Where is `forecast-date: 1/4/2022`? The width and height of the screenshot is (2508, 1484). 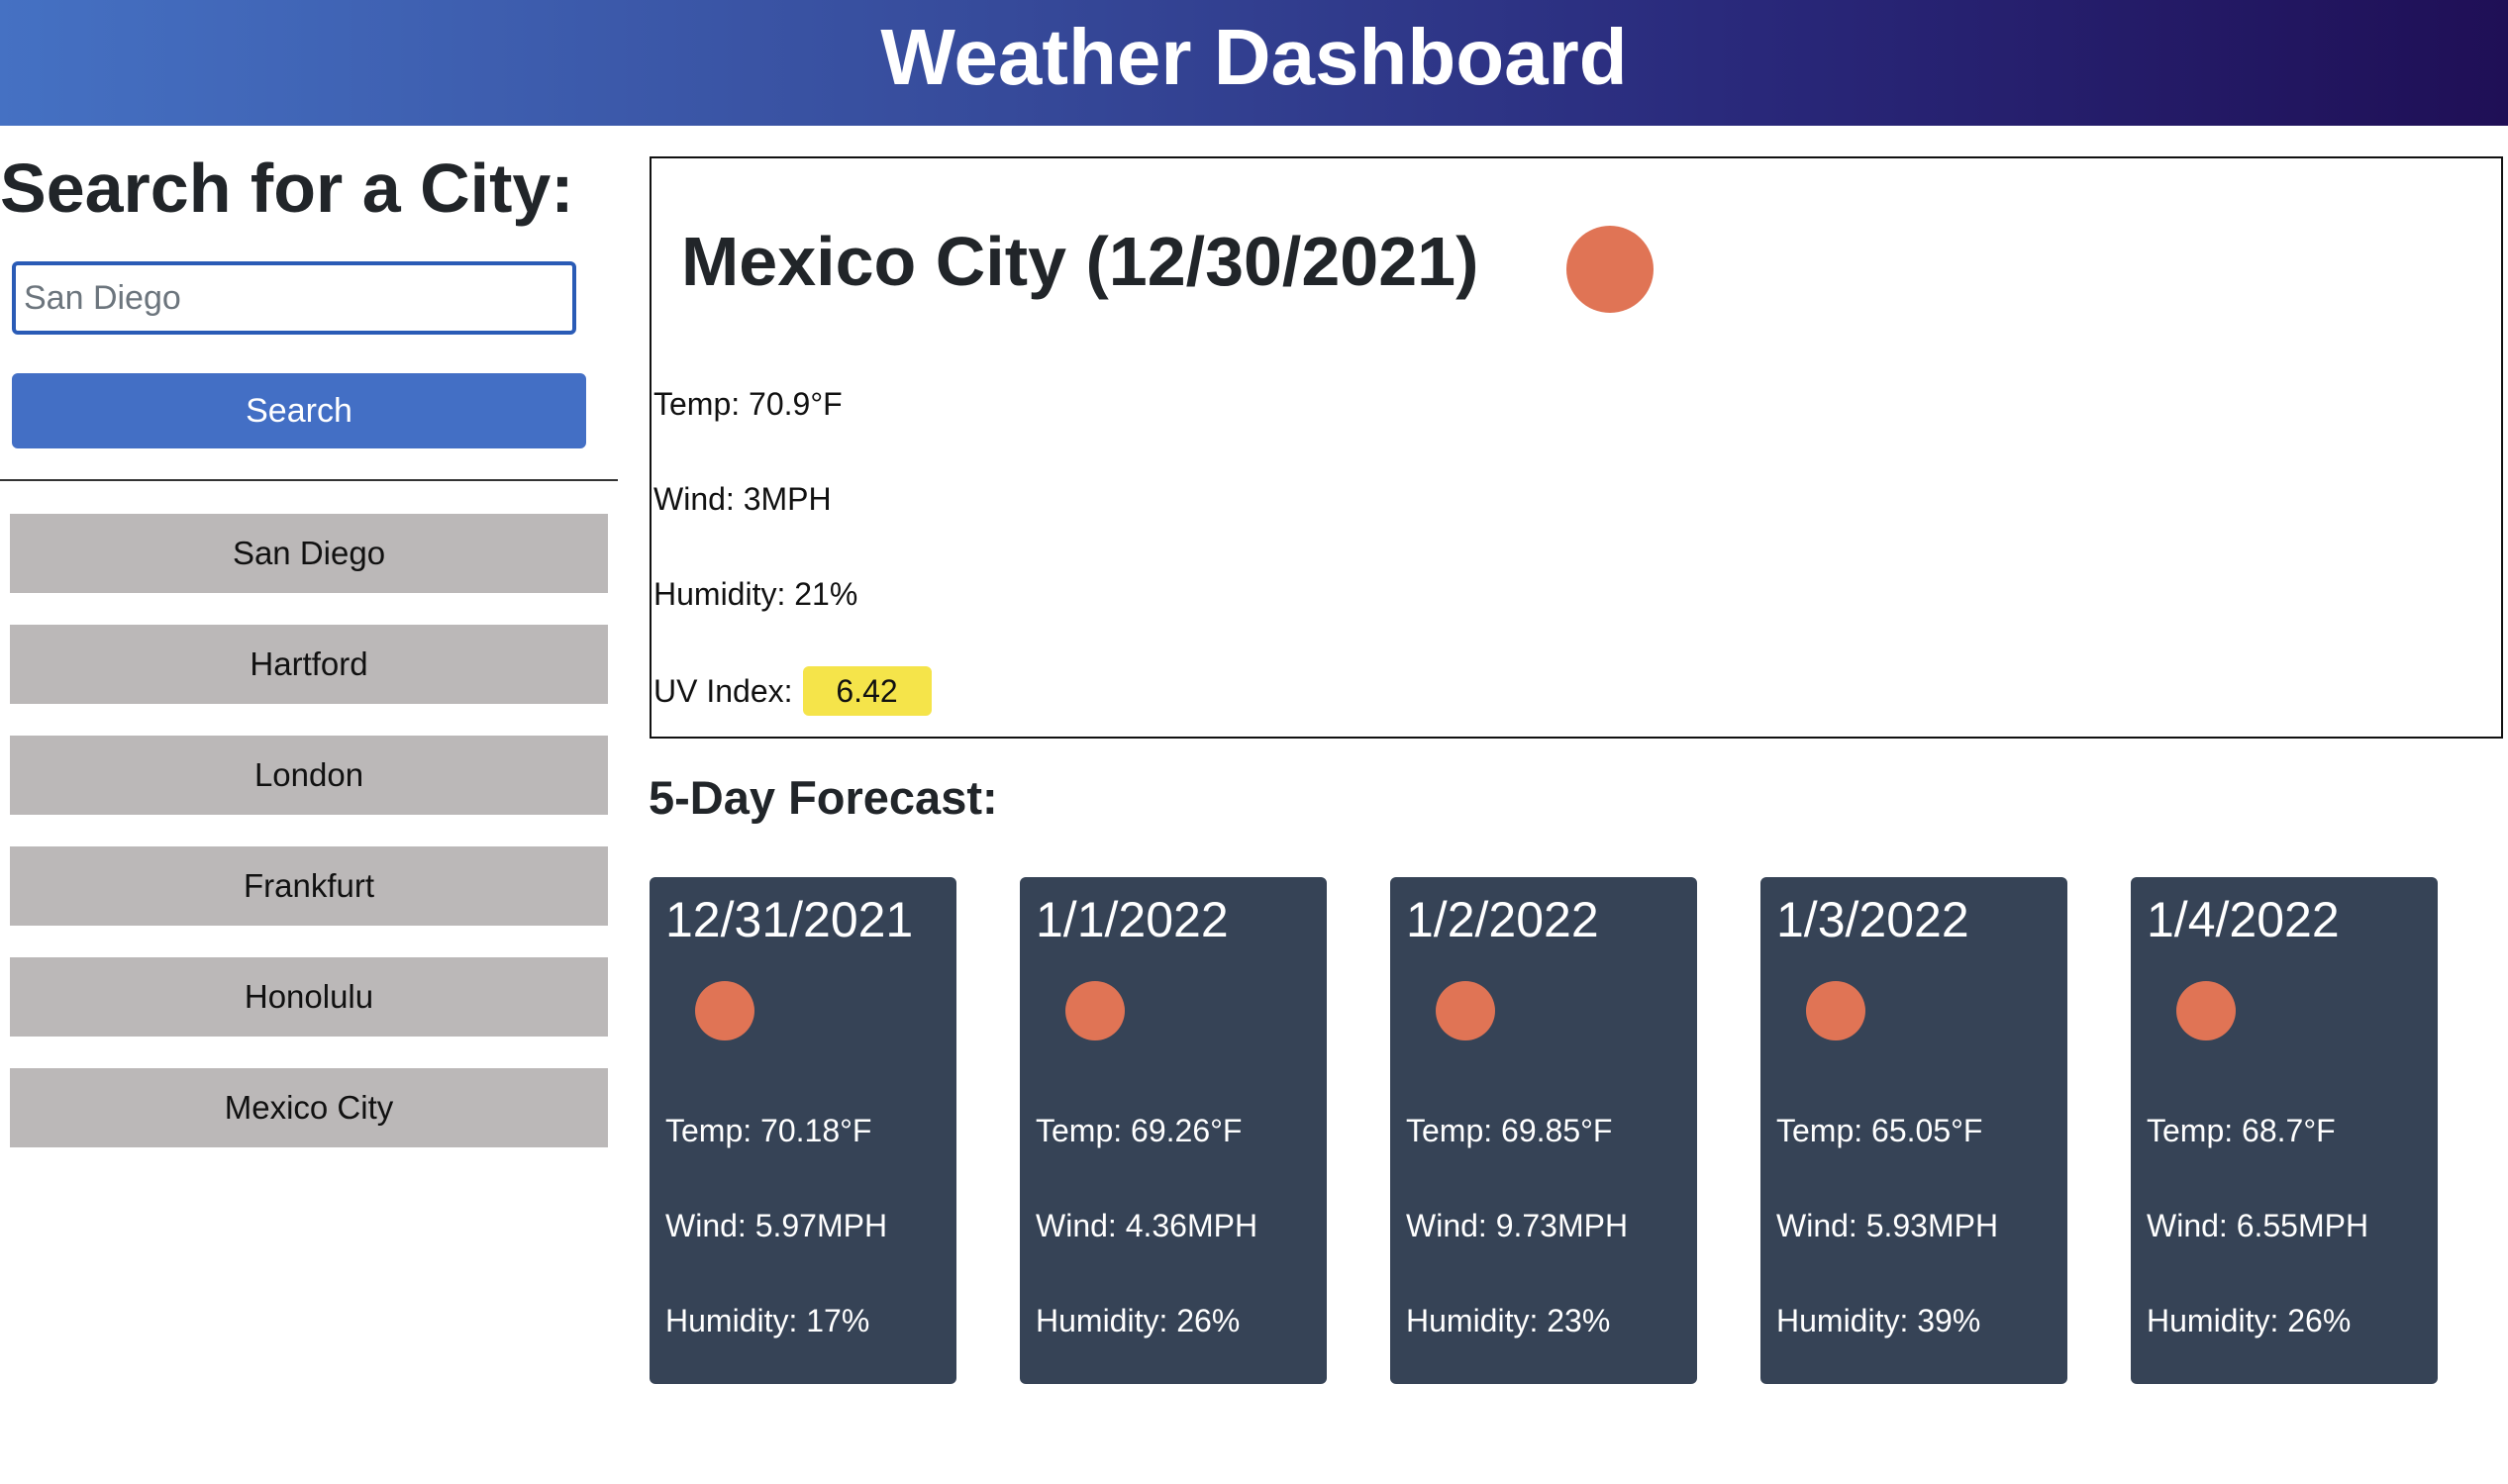 forecast-date: 1/4/2022 is located at coordinates (2244, 919).